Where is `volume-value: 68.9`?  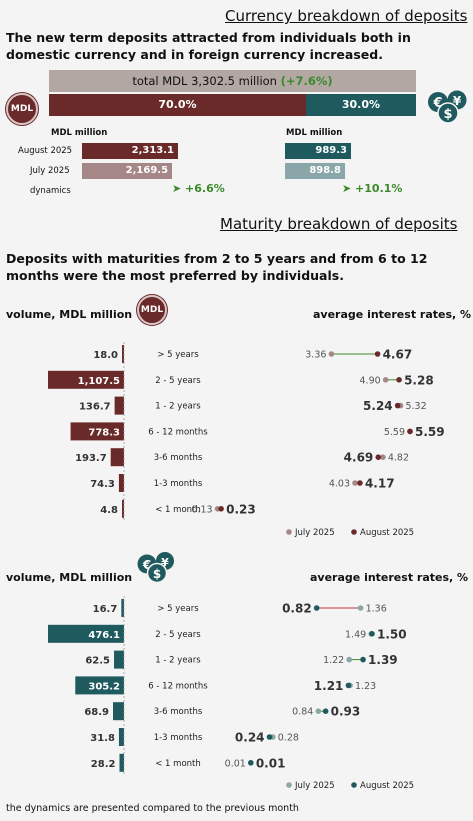
volume-value: 68.9 is located at coordinates (96, 712).